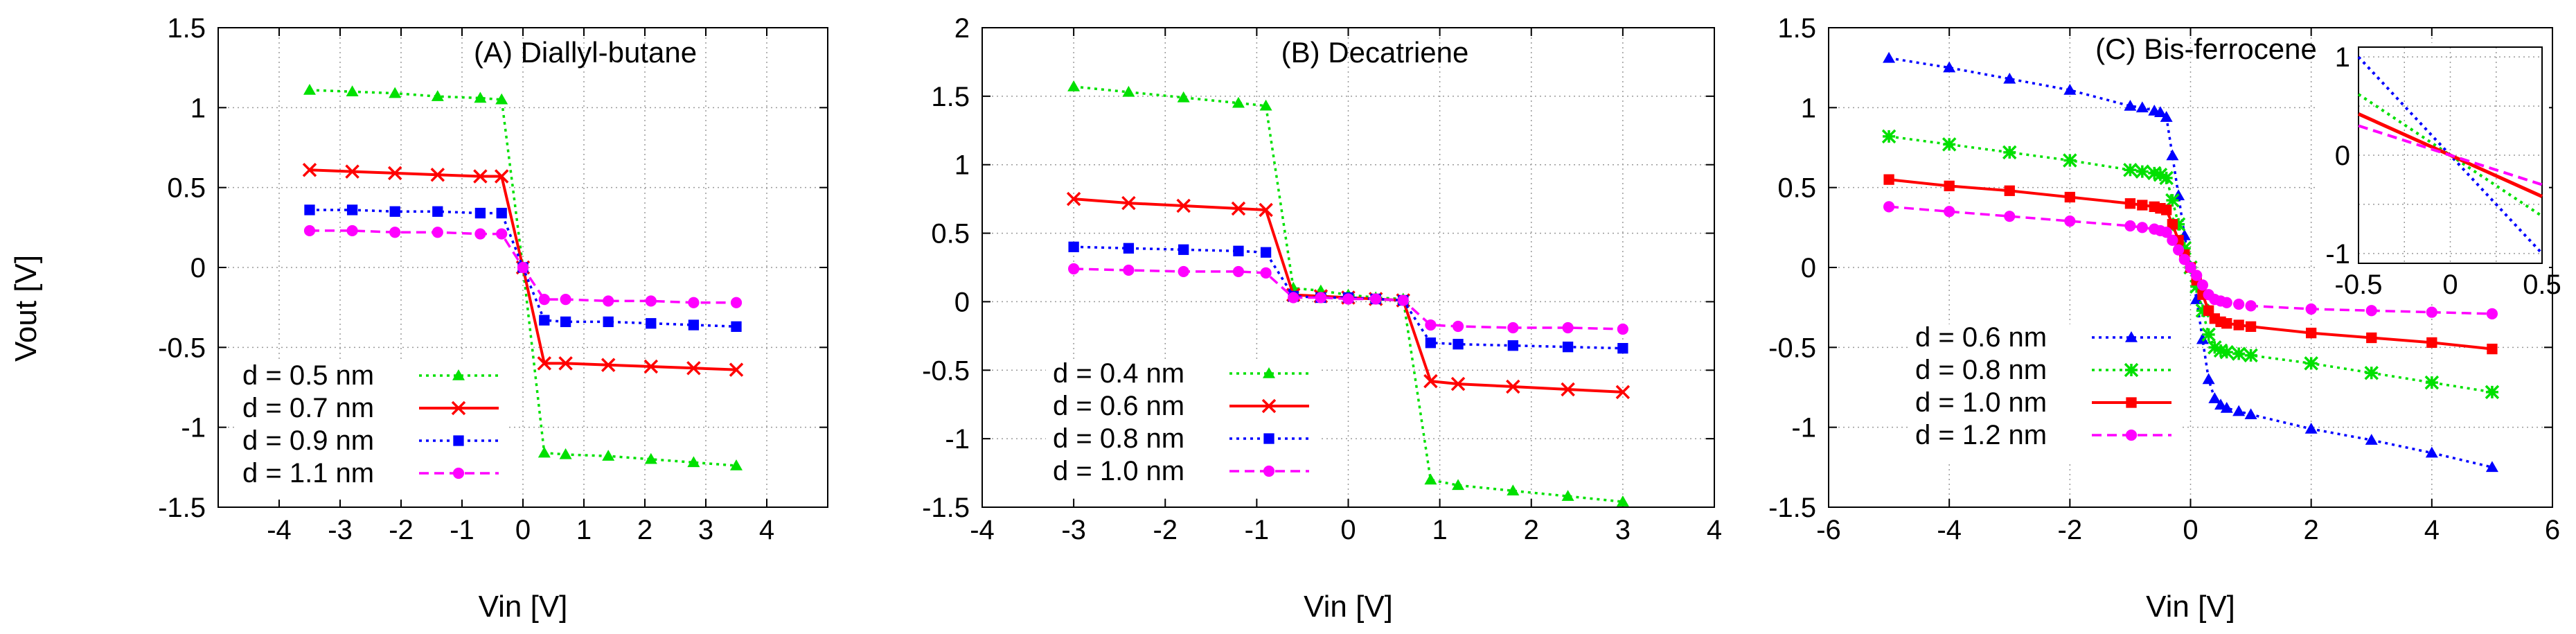  What do you see at coordinates (962, 28) in the screenshot?
I see `y-tick-label: 2` at bounding box center [962, 28].